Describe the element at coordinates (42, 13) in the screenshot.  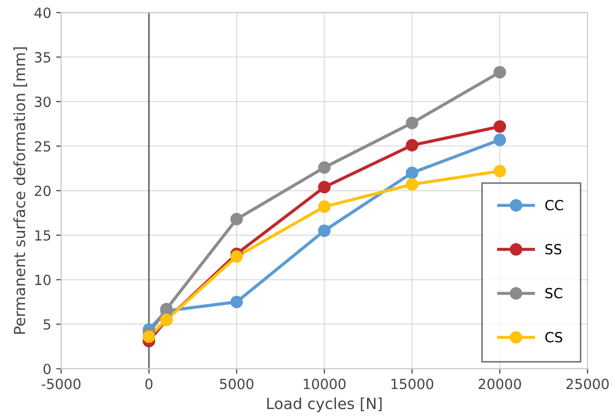
I see `y-tick-label: 40` at that location.